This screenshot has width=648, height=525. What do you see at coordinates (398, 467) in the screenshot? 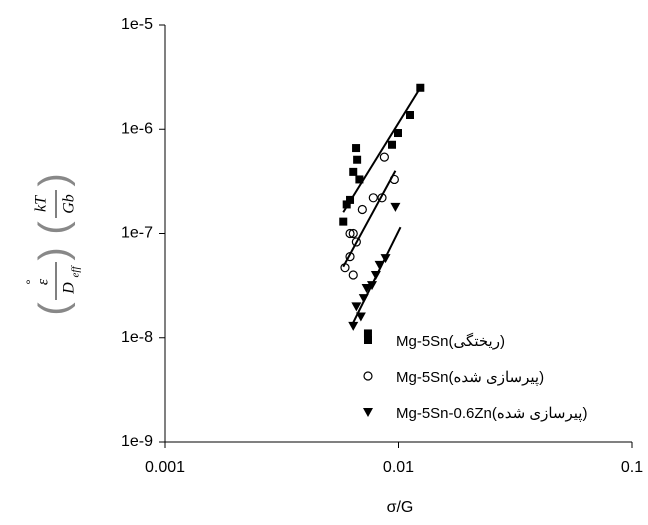
I see `x-tick-label: 0.01` at bounding box center [398, 467].